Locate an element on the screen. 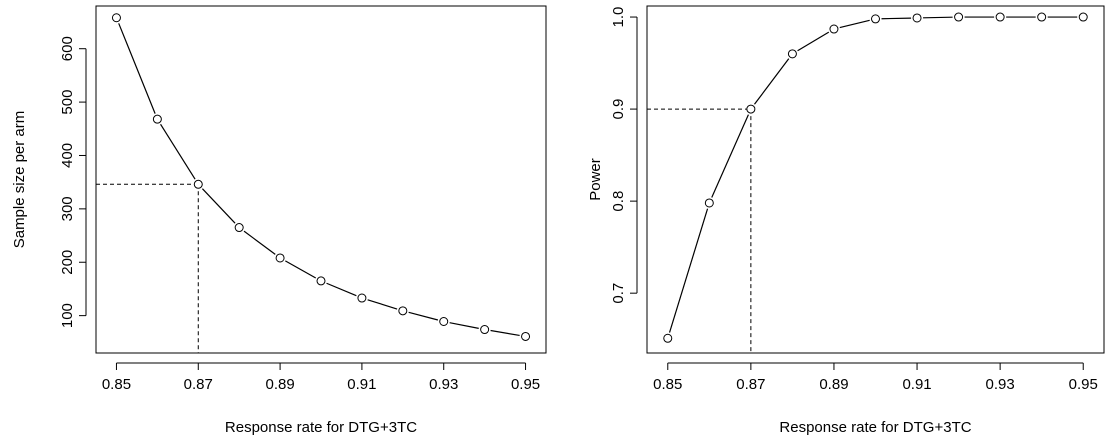  y-tick-label: 0.7 is located at coordinates (618, 293).